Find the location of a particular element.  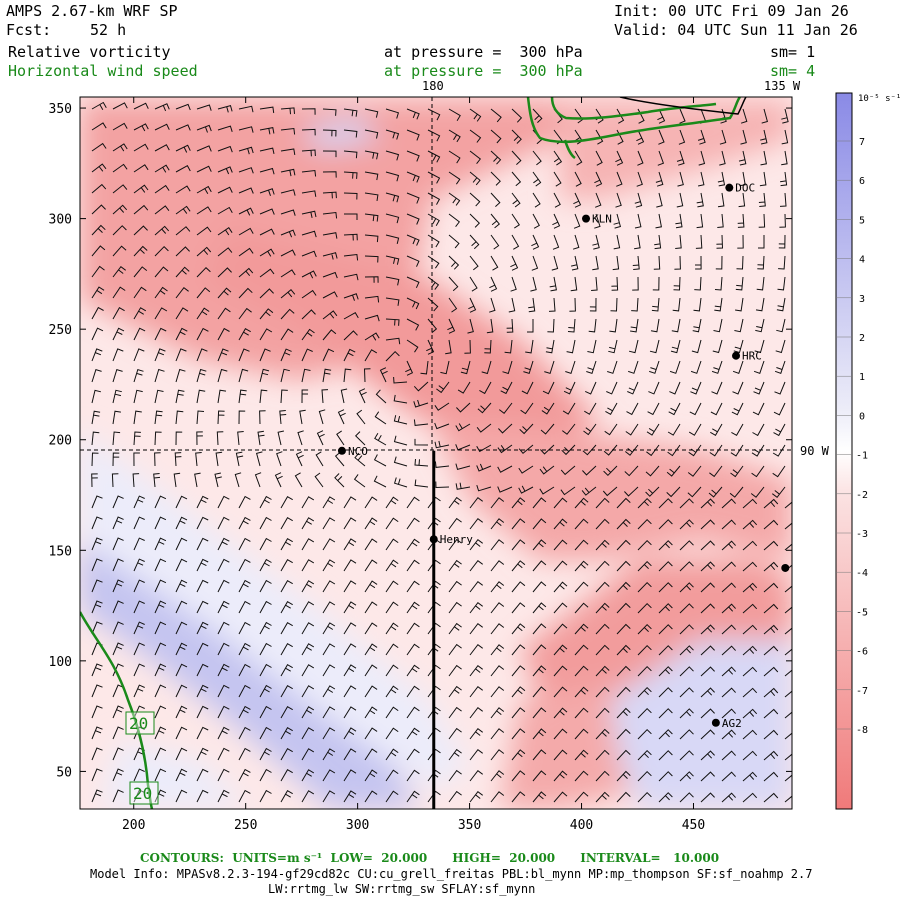

coastline is located at coordinates (683, 106).